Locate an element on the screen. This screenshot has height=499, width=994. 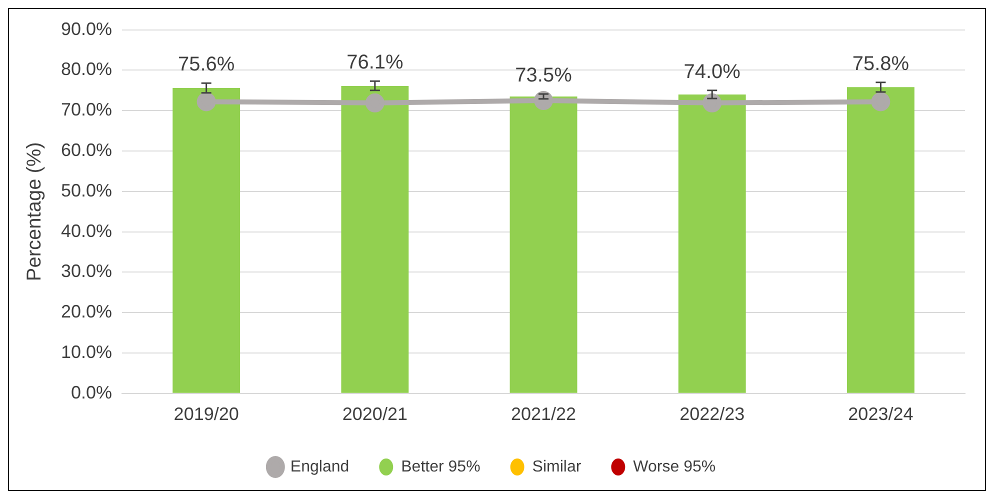
data-label: 73.5% is located at coordinates (543, 75).